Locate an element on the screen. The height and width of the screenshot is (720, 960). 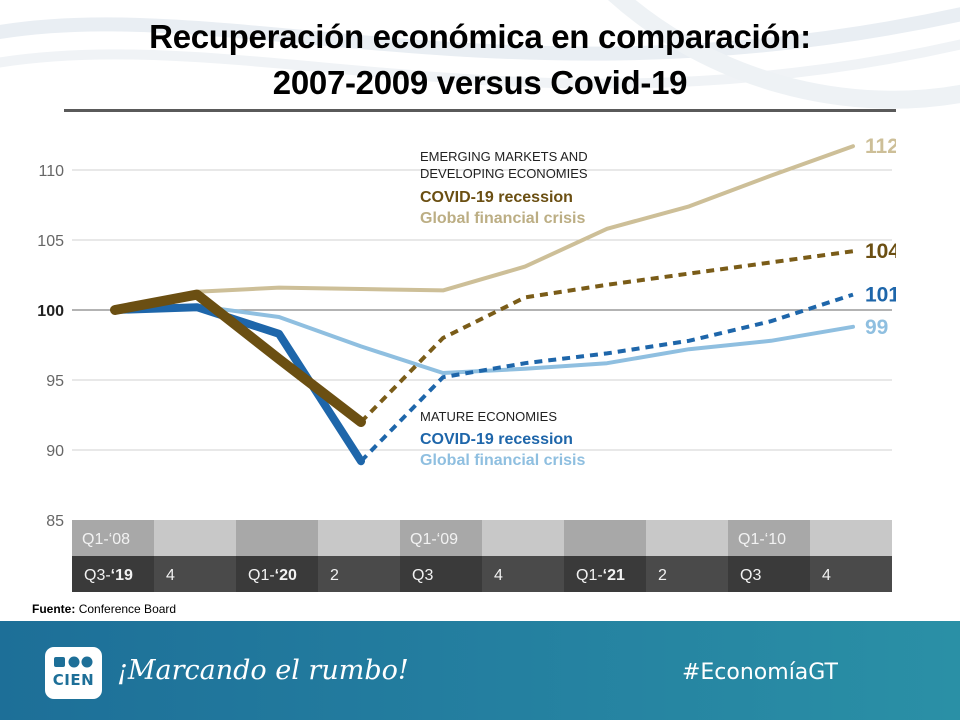
source-label: Fuente: is located at coordinates (54, 609).